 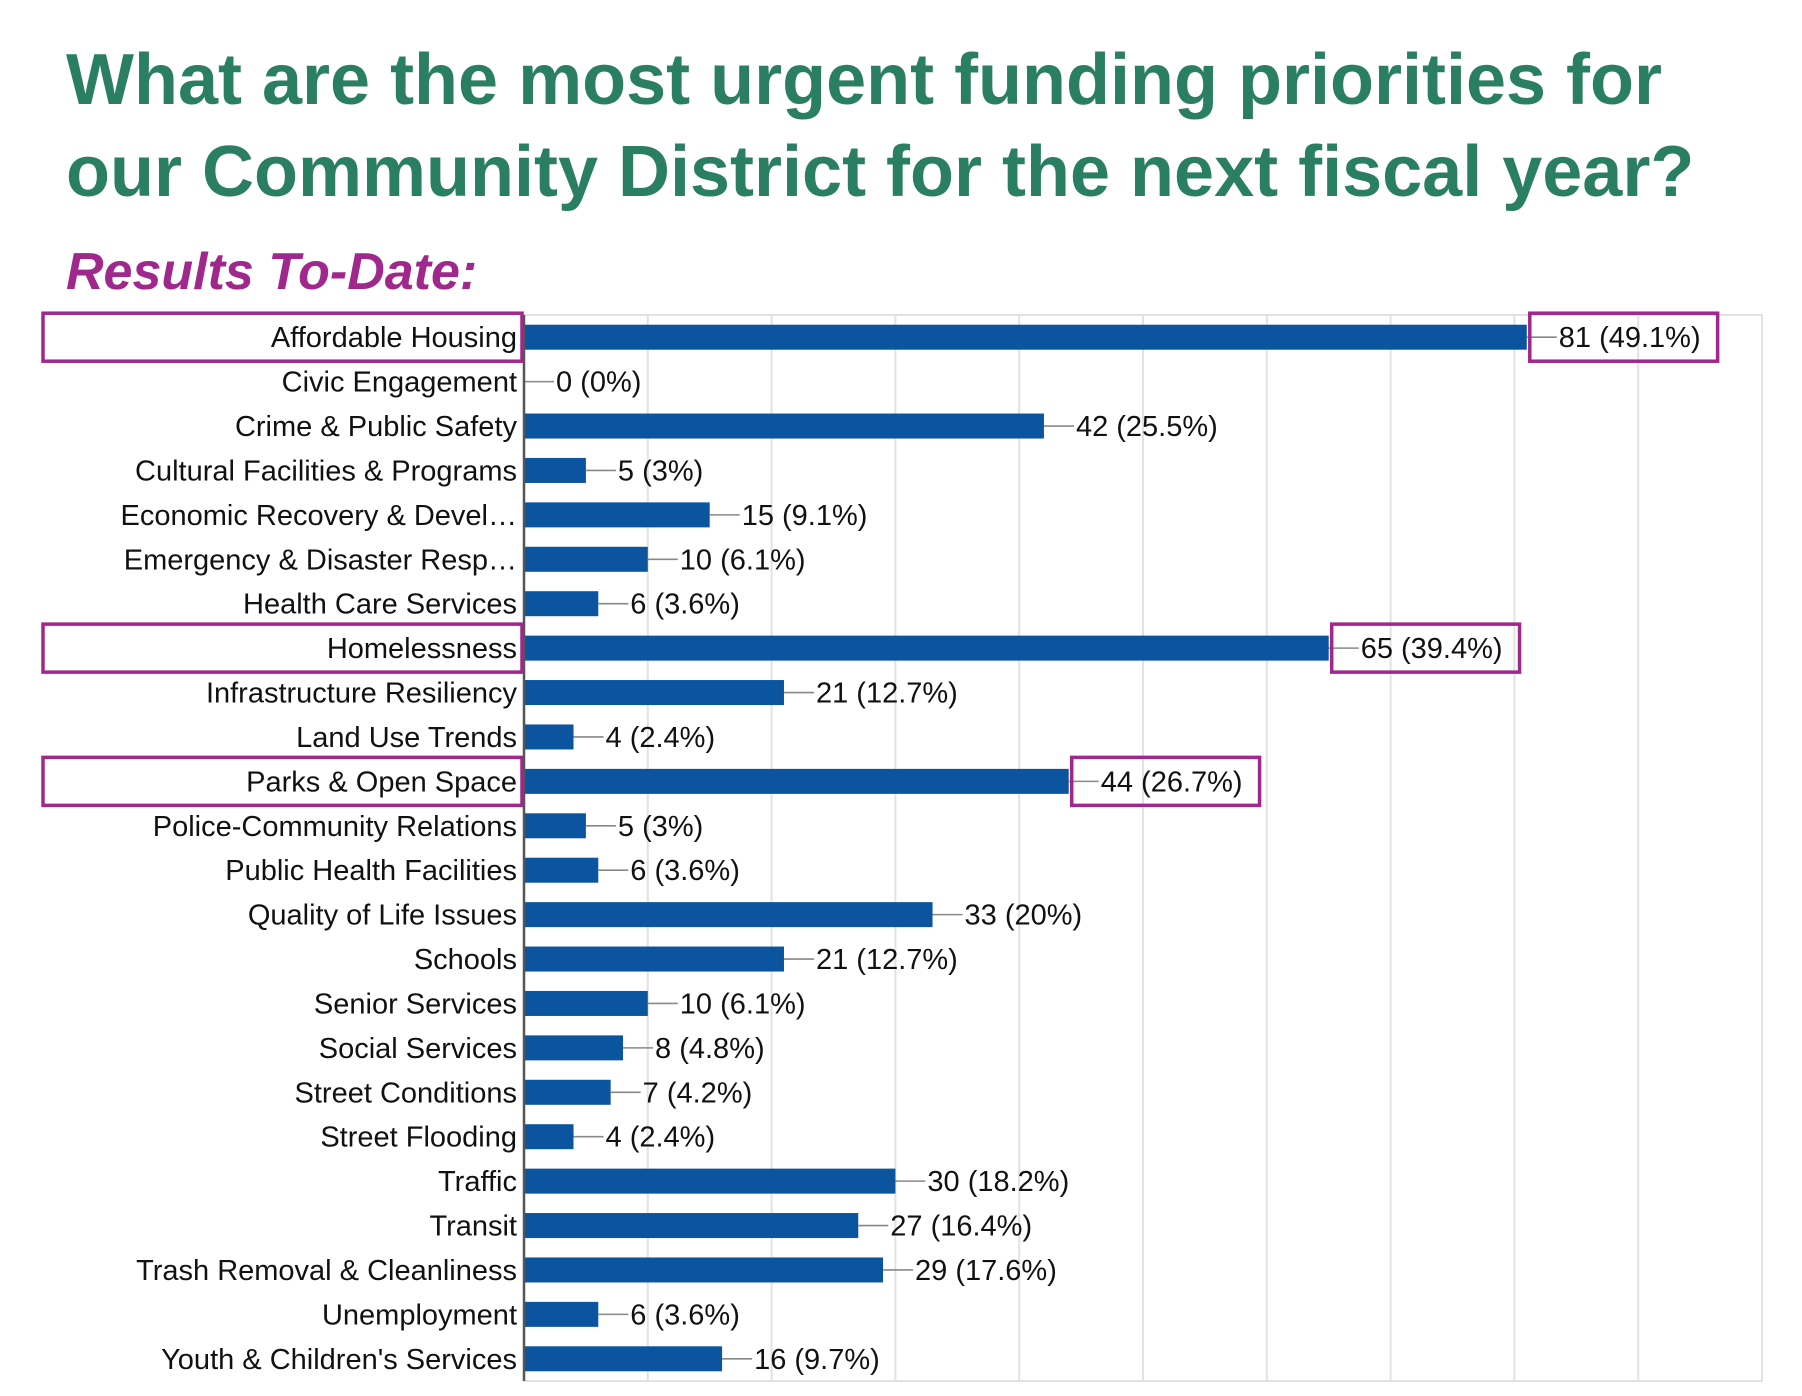 I want to click on category-label-health-care-services: Health Care Services, so click(x=380, y=605).